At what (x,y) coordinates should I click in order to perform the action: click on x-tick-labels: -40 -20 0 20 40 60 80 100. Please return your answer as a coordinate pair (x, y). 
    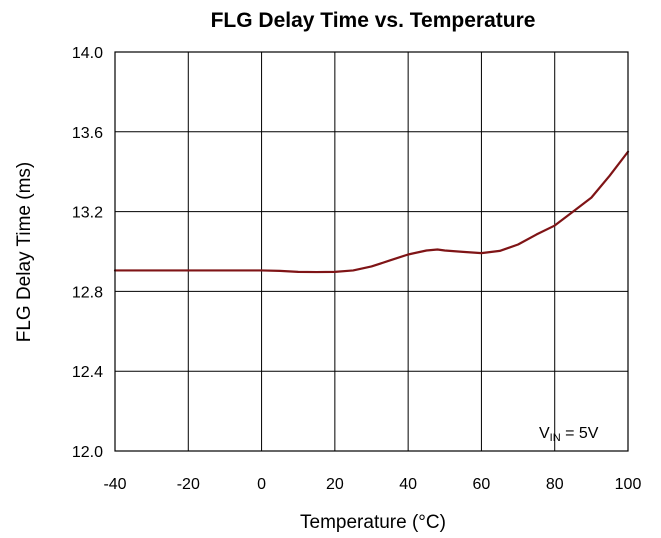
    Looking at the image, I should click on (372, 484).